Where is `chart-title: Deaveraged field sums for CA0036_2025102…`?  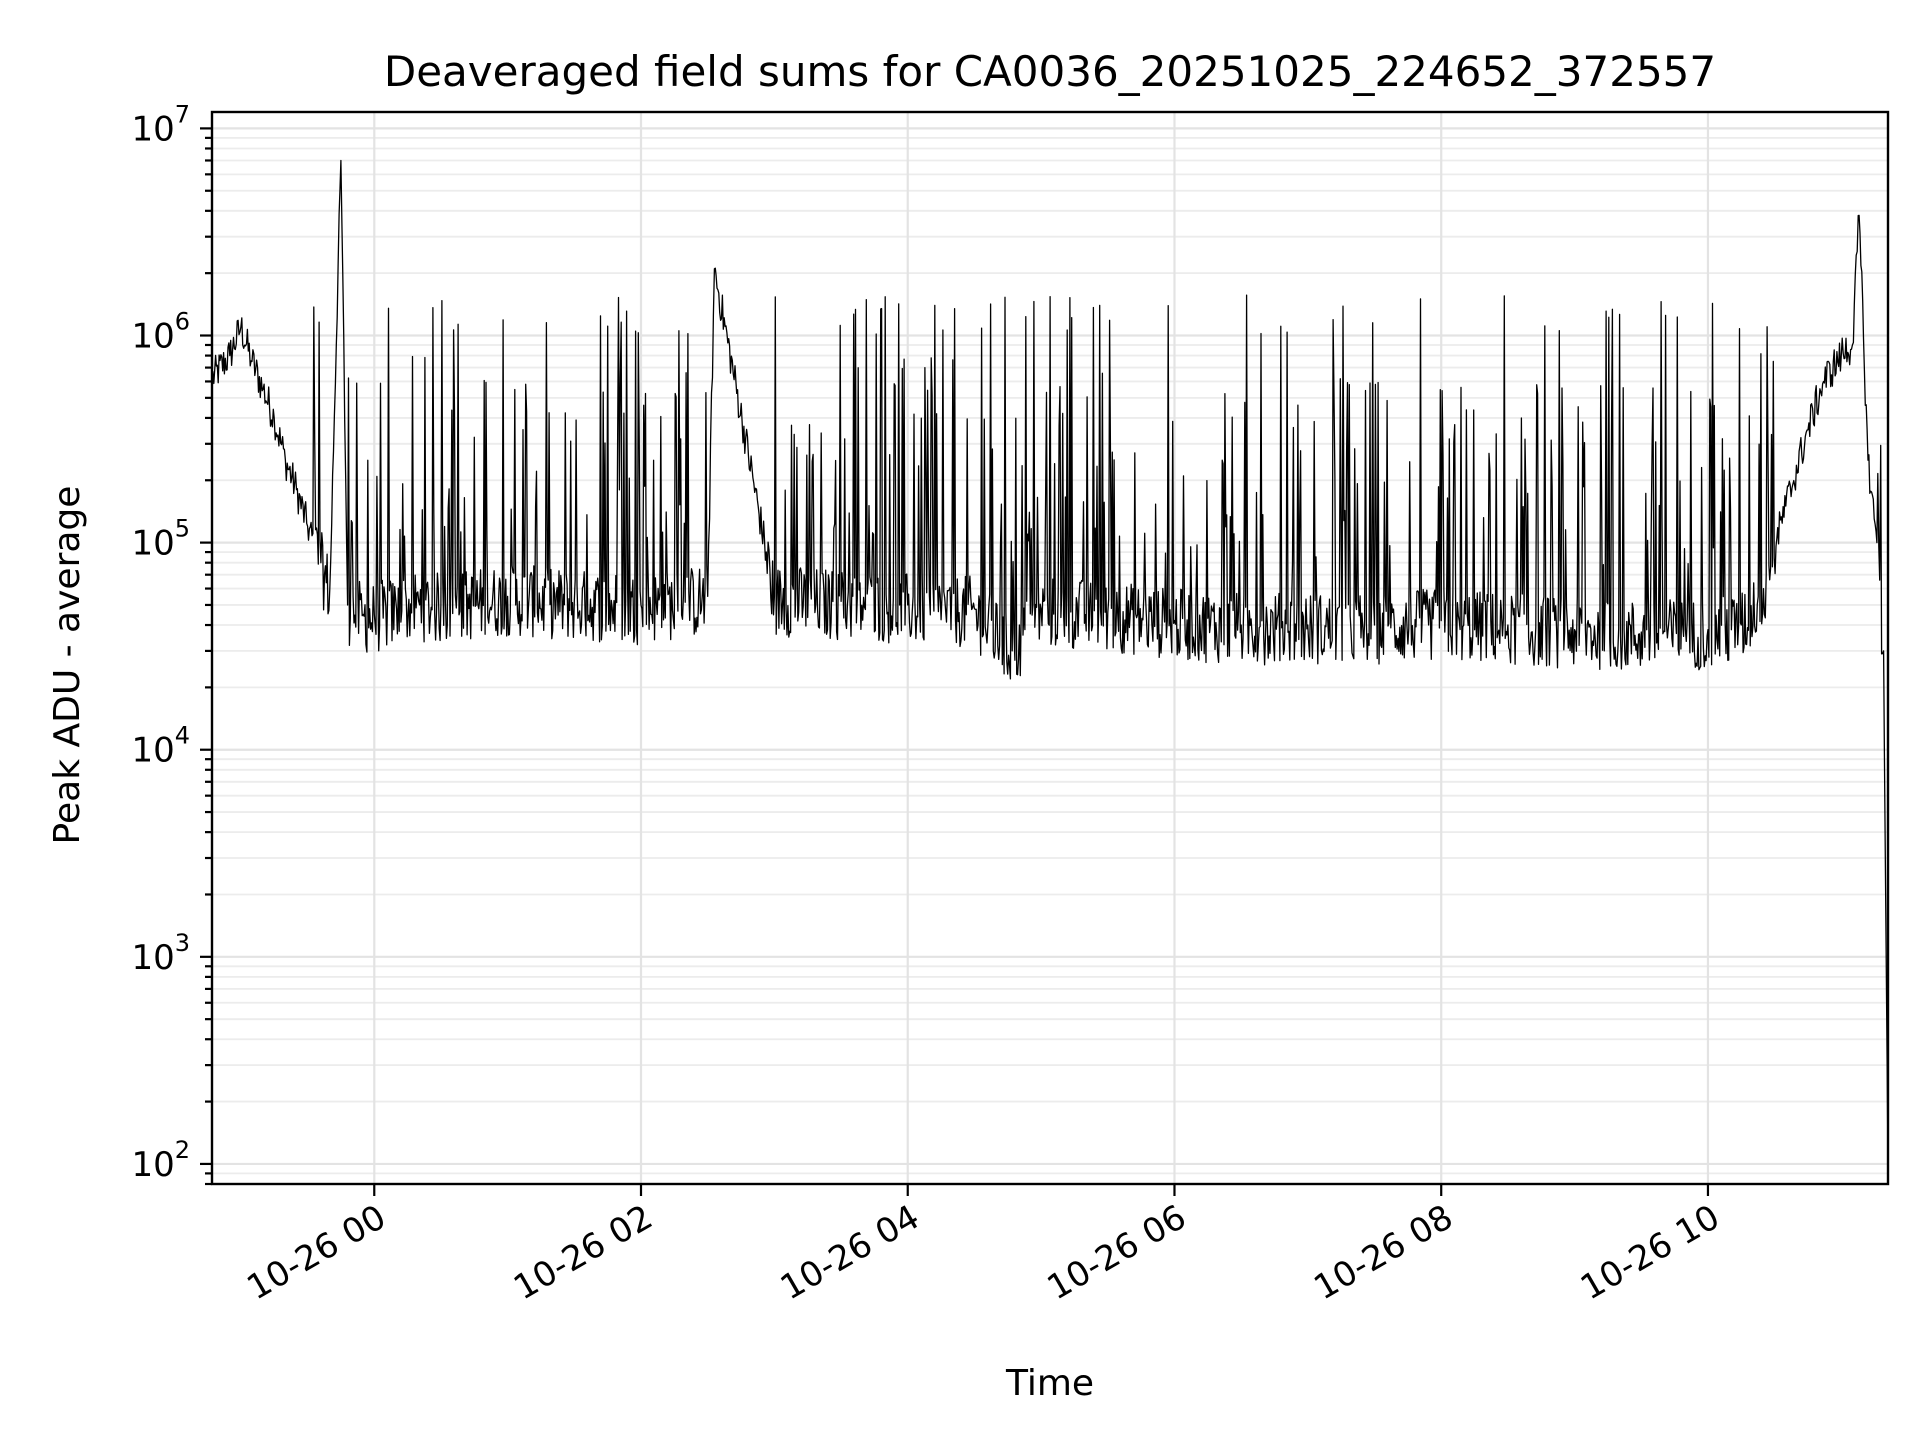 chart-title: Deaveraged field sums for CA0036_2025102… is located at coordinates (1050, 71).